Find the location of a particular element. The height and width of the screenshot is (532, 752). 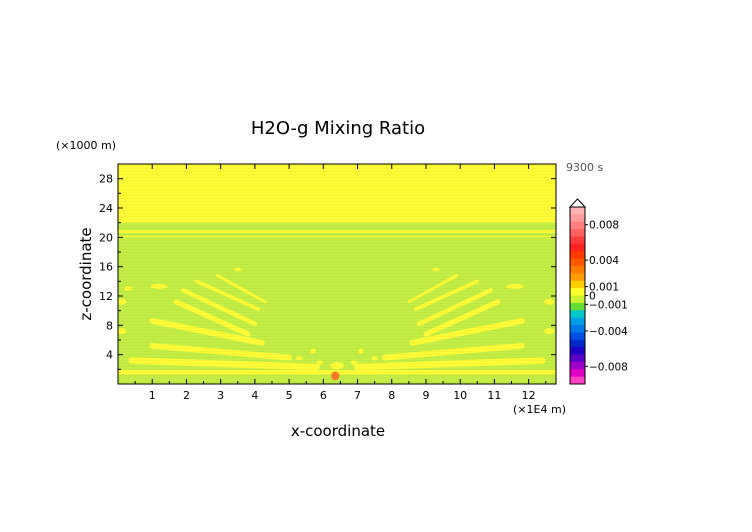

x-tick-label: 7 is located at coordinates (357, 395).